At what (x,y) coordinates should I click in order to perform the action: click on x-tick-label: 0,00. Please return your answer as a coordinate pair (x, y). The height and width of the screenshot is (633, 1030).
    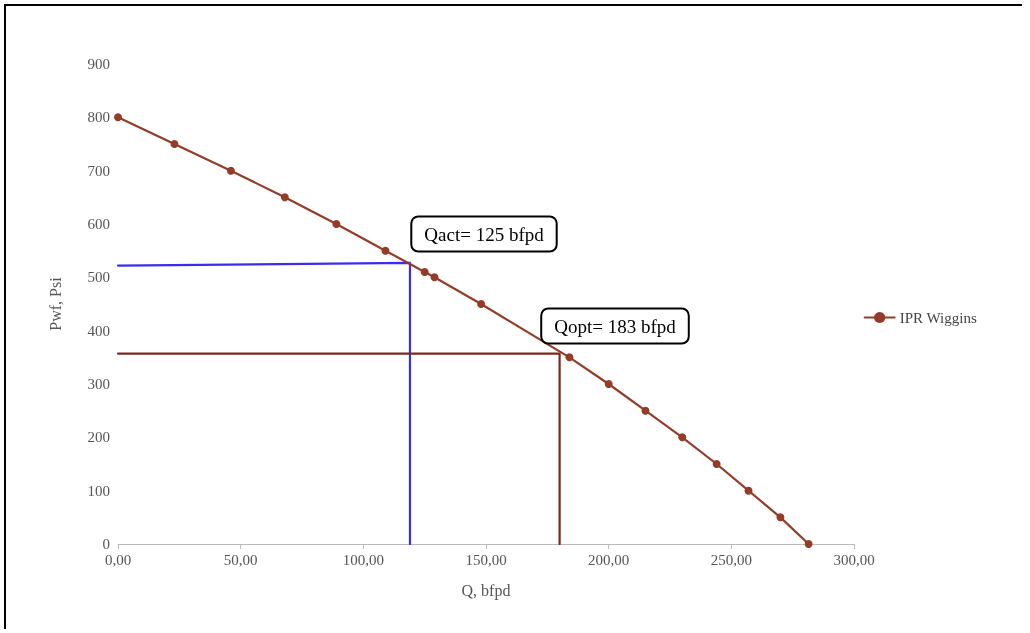
    Looking at the image, I should click on (118, 559).